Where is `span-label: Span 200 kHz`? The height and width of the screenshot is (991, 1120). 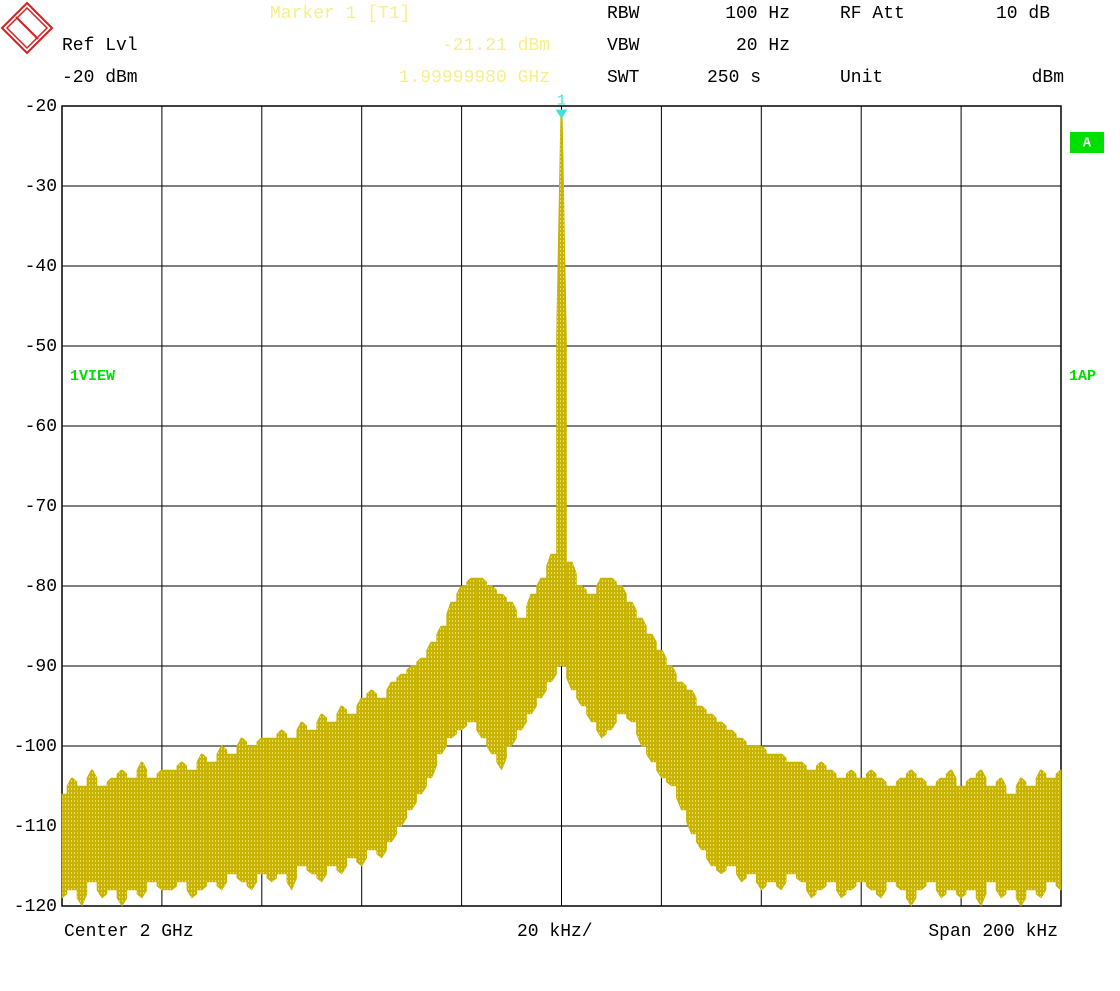
span-label: Span 200 kHz is located at coordinates (993, 932).